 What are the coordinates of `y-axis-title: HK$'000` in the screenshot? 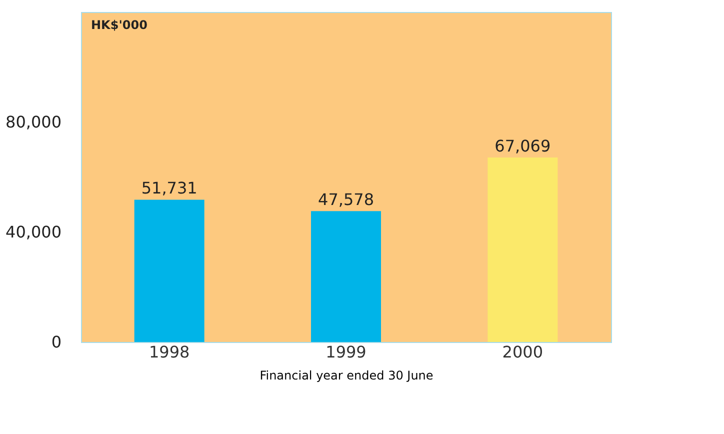 It's located at (119, 25).